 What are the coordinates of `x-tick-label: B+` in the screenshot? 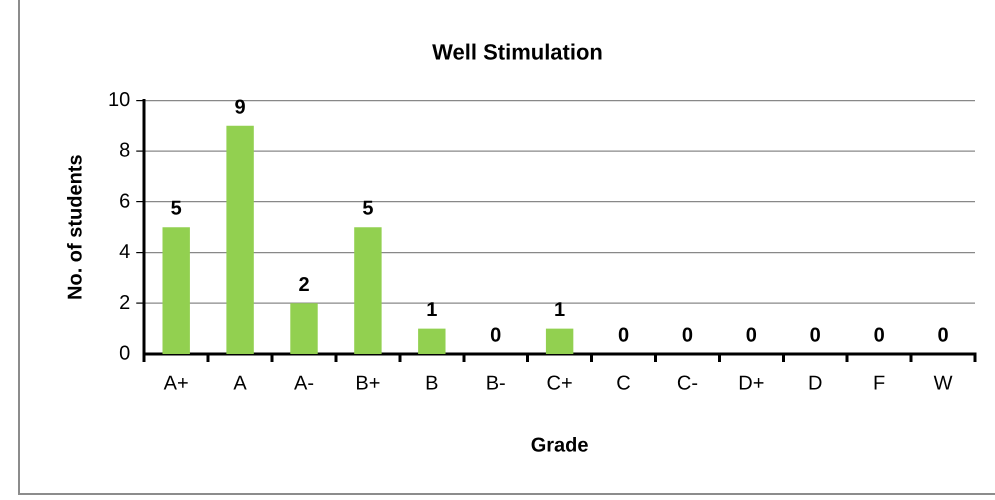 It's located at (367, 383).